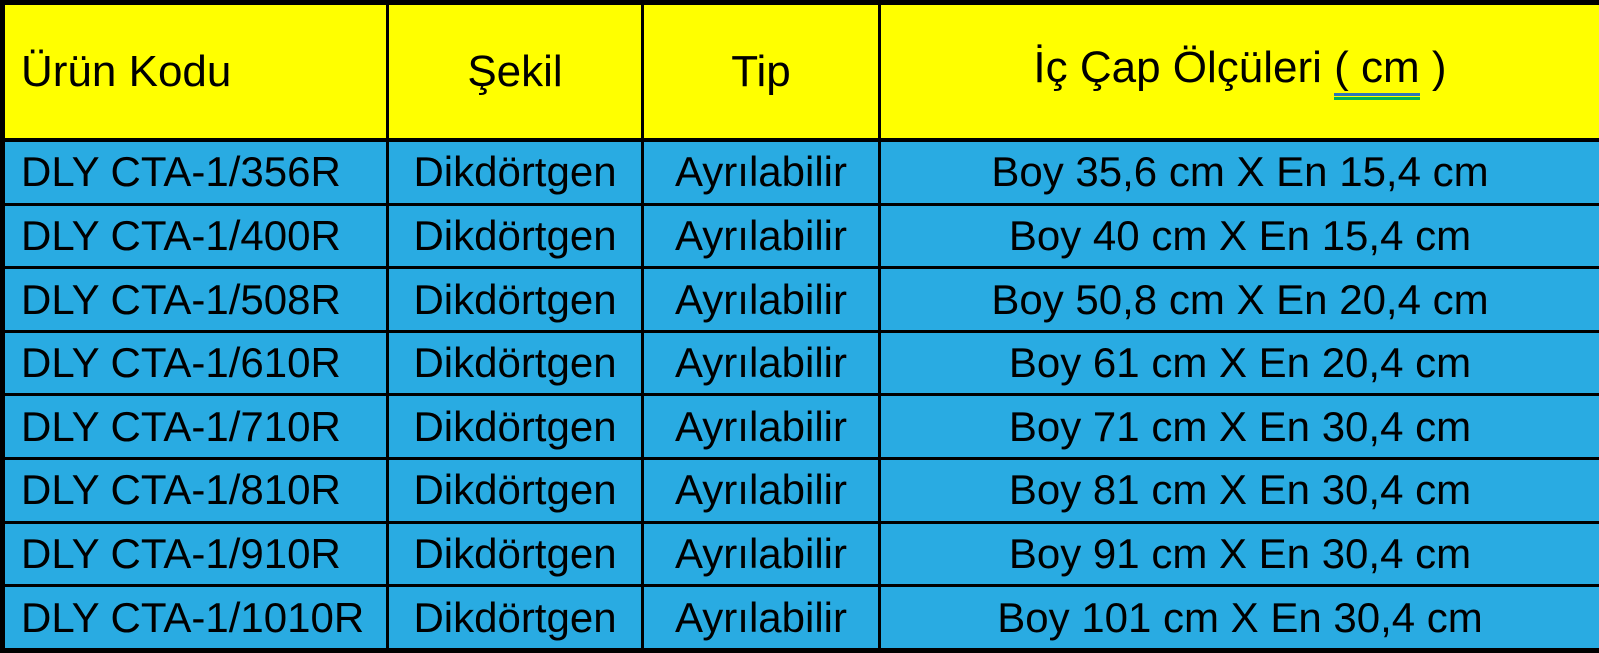  I want to click on cell-dimensions: Boy 40 cm X En 15,4 cm, so click(1238, 236).